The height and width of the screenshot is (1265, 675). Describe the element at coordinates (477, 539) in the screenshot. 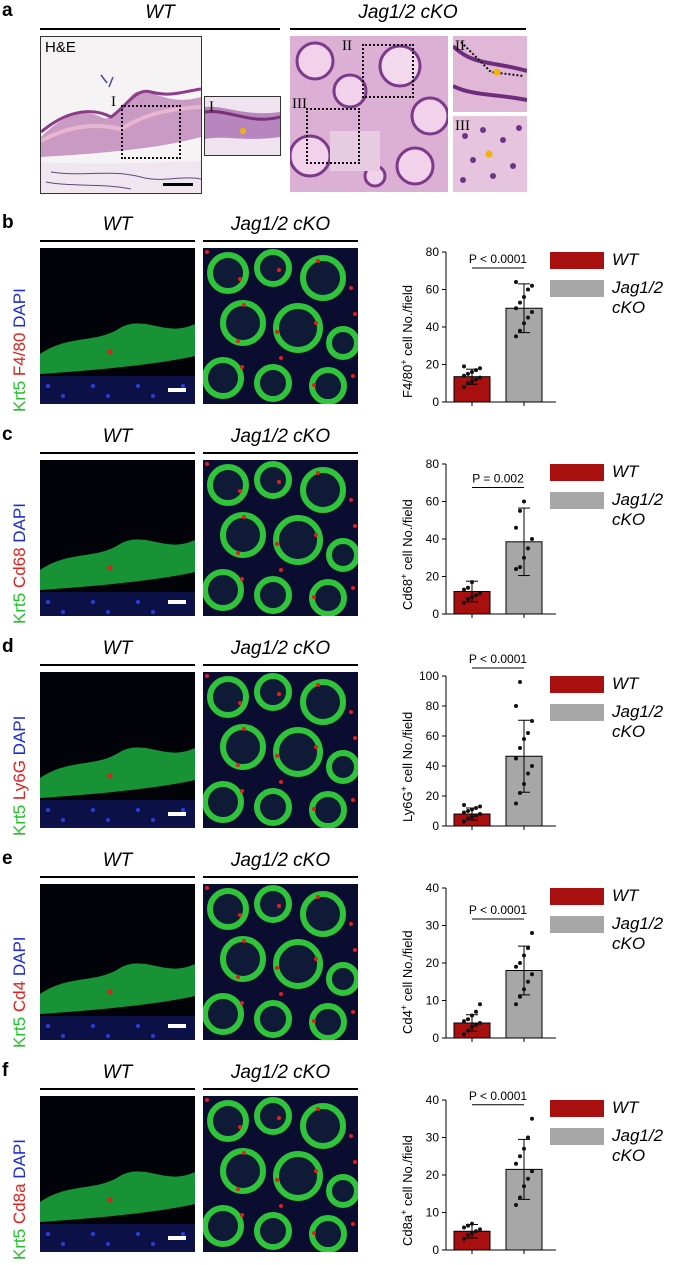

I see `bar-chart: 0 20 40 60 80 Cd68+ cell No./field P = 0.002` at that location.